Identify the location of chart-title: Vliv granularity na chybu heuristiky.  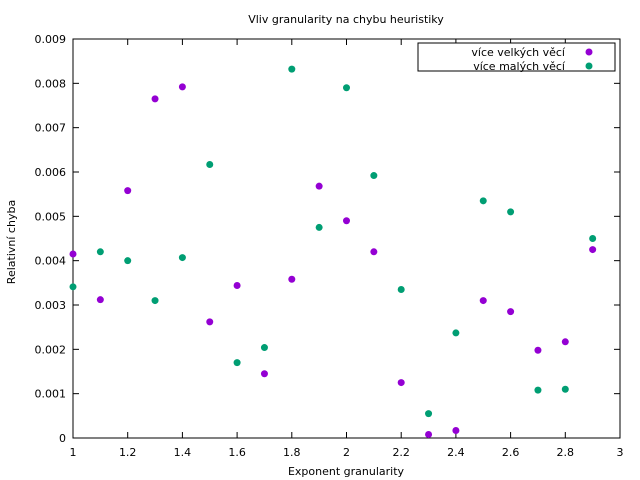
(346, 19).